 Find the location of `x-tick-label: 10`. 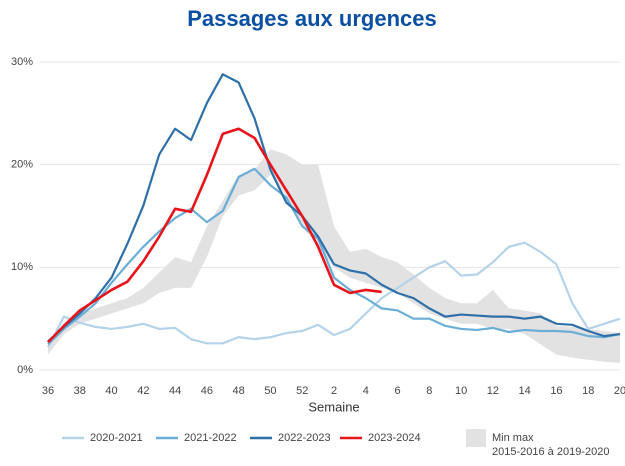

x-tick-label: 10 is located at coordinates (461, 391).